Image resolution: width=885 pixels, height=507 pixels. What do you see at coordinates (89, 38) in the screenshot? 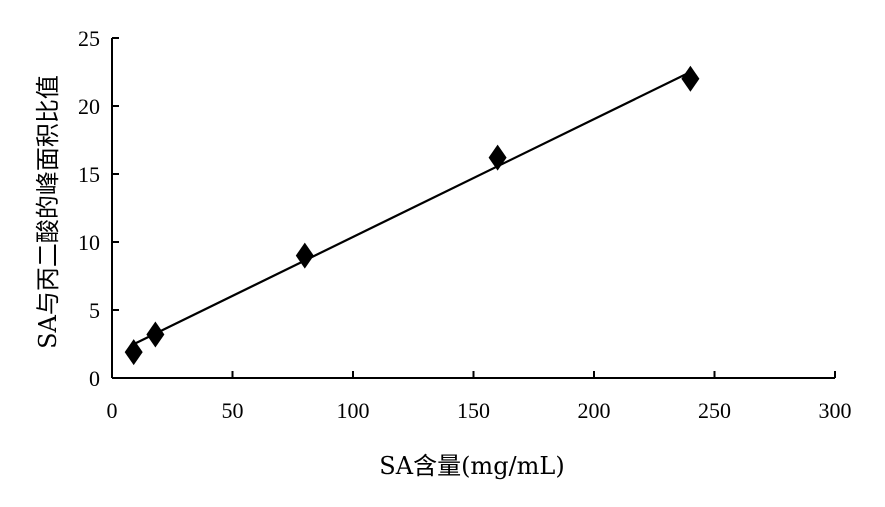
I see `y-tick-label: 25` at bounding box center [89, 38].